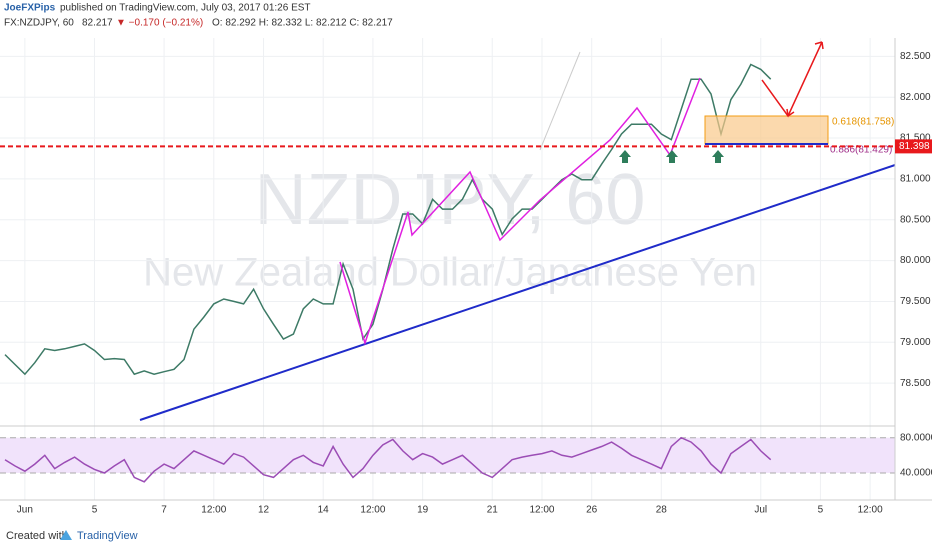 The image size is (932, 550). I want to click on up-arrows, so click(671, 156).